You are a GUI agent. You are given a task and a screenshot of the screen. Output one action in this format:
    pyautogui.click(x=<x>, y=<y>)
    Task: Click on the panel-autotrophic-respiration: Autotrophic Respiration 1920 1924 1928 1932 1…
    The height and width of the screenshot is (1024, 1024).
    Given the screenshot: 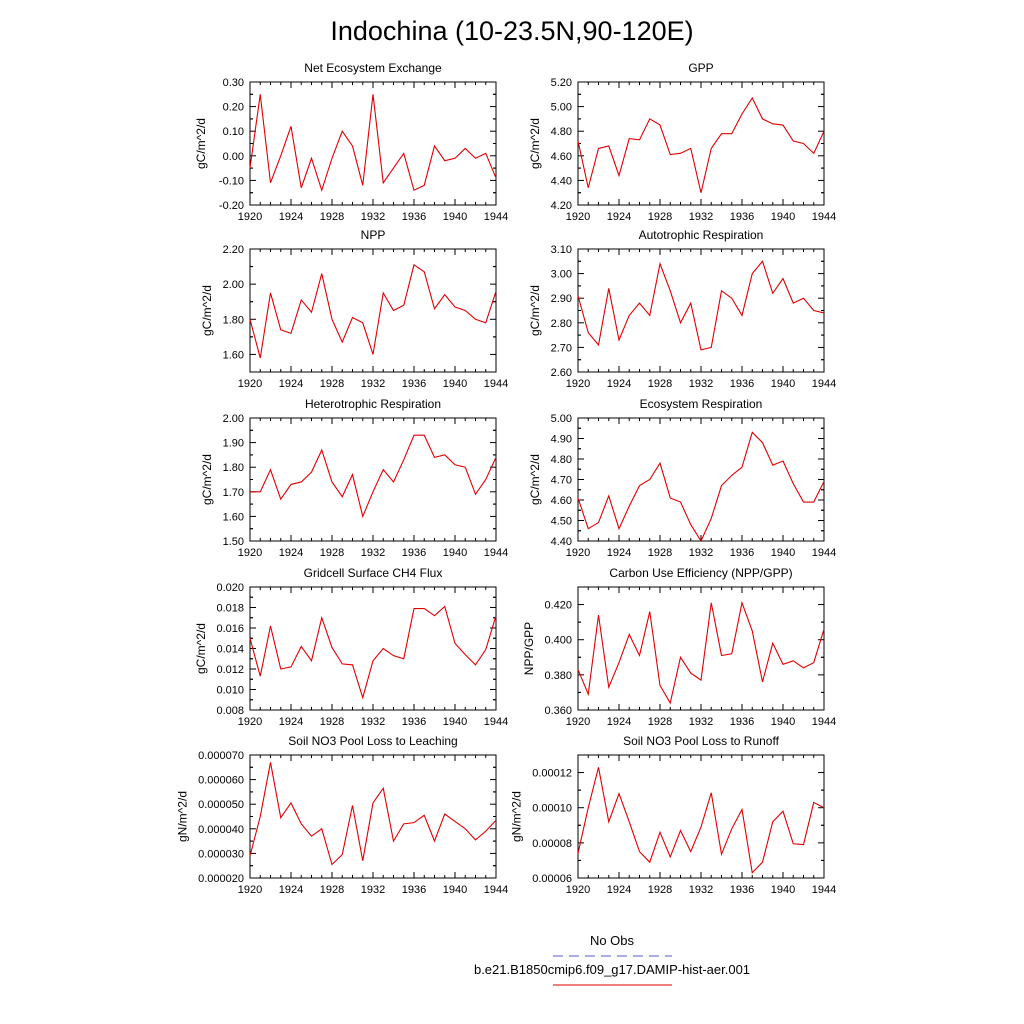 What is the action you would take?
    pyautogui.click(x=682, y=309)
    